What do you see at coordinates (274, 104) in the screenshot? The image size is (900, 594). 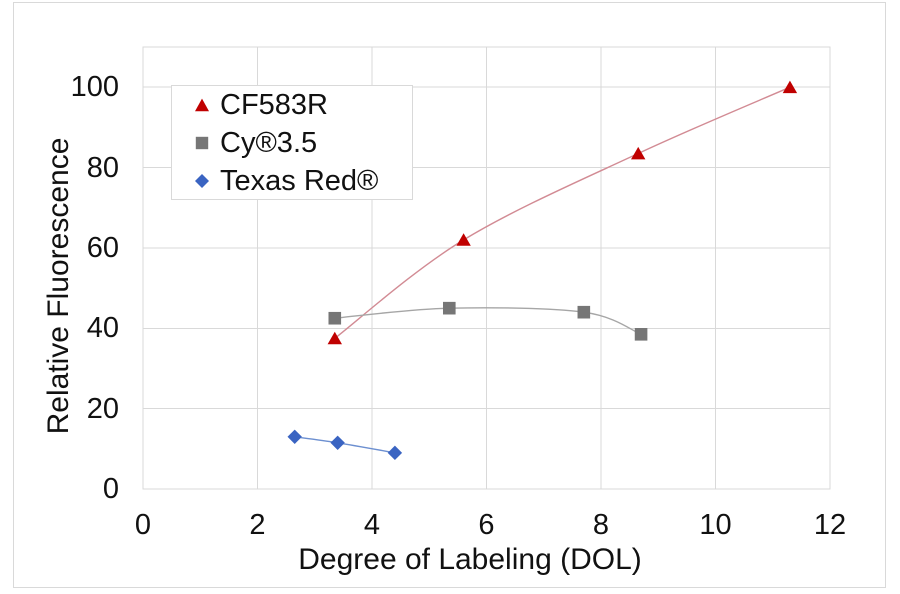 I see `legend-item-label: CF583R` at bounding box center [274, 104].